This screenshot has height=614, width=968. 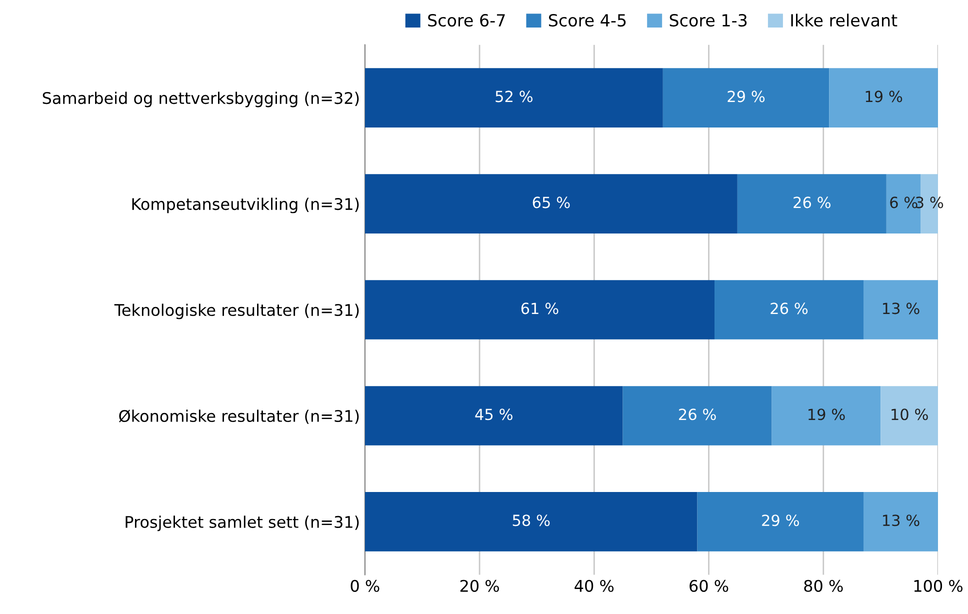 What do you see at coordinates (708, 20) in the screenshot?
I see `legend-label: Score 1-3` at bounding box center [708, 20].